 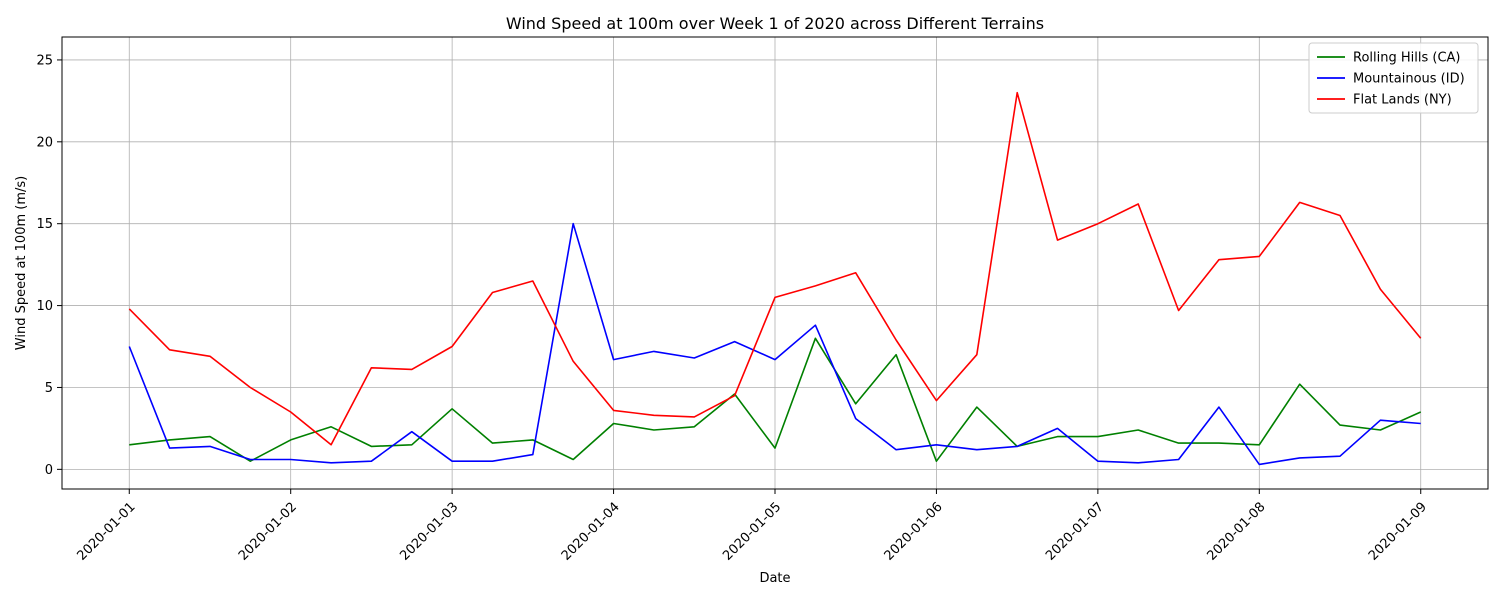 I want to click on x-tick-label: 2020-01-02, so click(x=268, y=532).